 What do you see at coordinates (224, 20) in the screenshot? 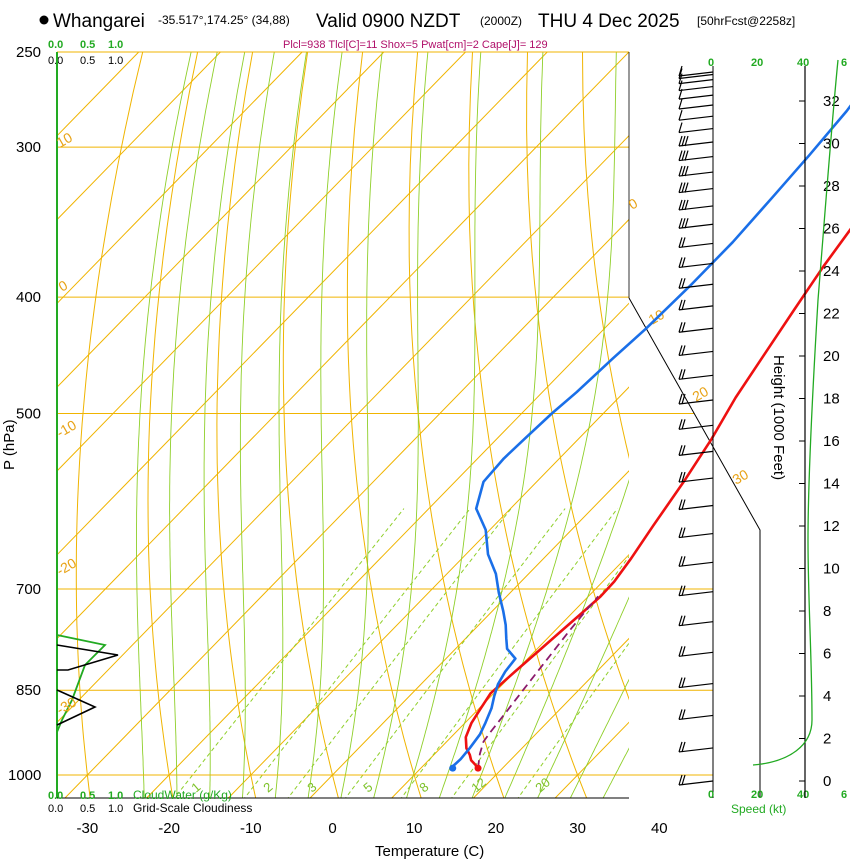
I see `station-coords: -35.517°,174.25° (34,88)` at bounding box center [224, 20].